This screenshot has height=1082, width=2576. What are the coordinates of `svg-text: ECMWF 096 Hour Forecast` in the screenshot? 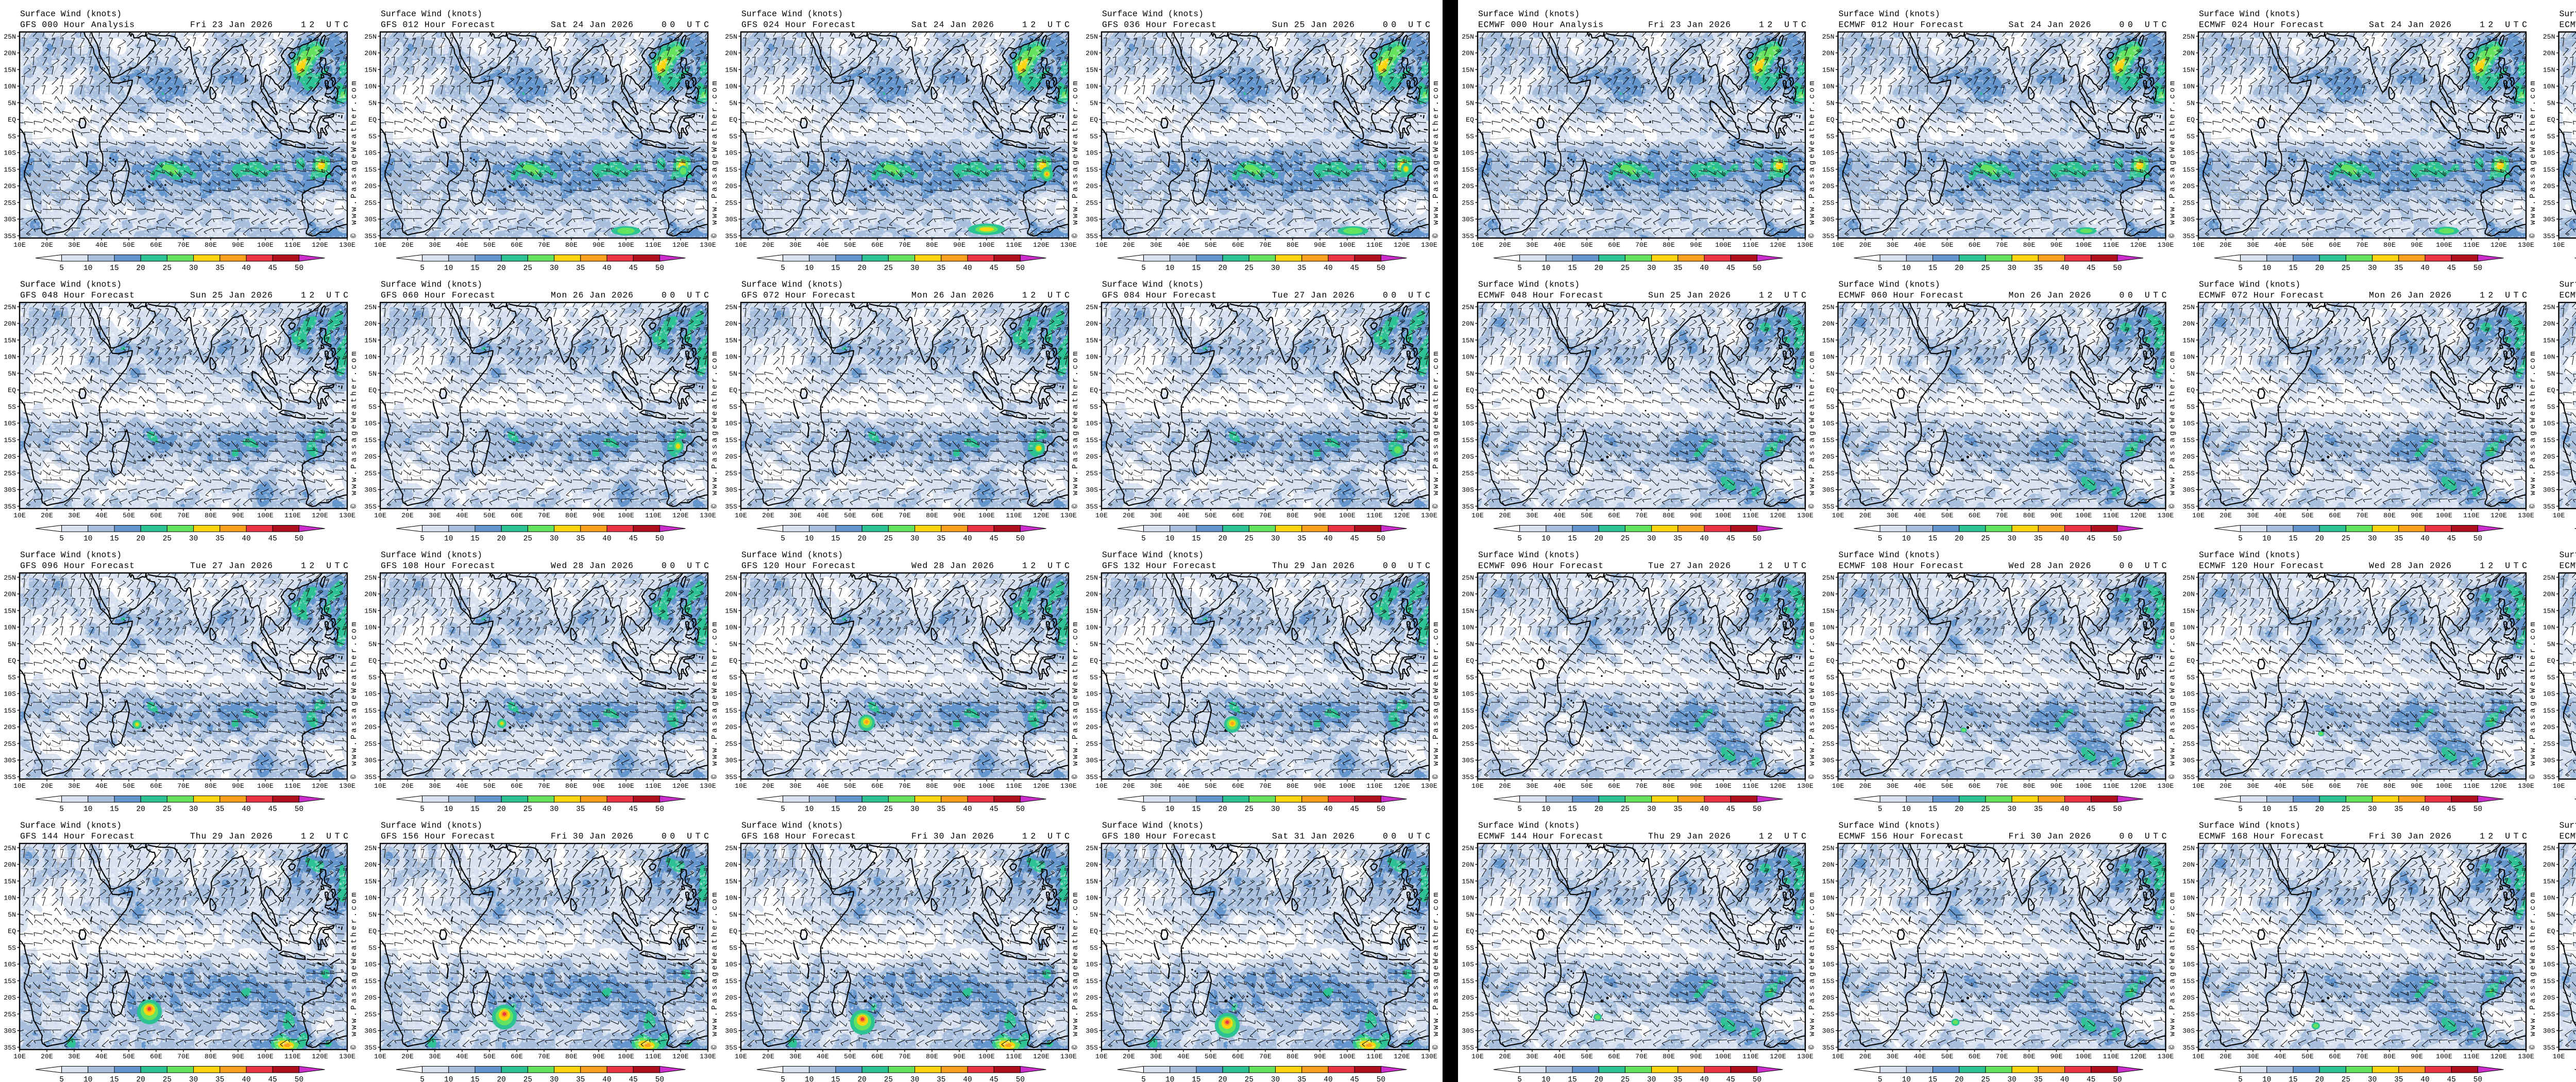 It's located at (1540, 566).